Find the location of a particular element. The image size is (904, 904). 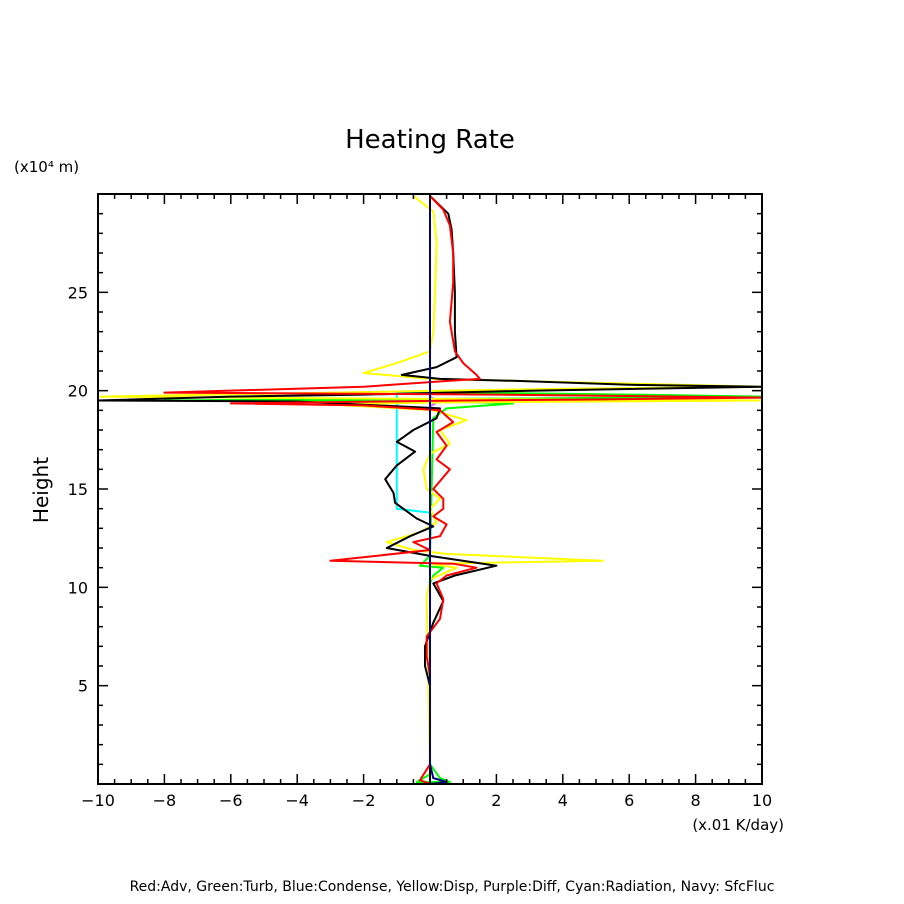

x-tick-label: 10 is located at coordinates (762, 800).